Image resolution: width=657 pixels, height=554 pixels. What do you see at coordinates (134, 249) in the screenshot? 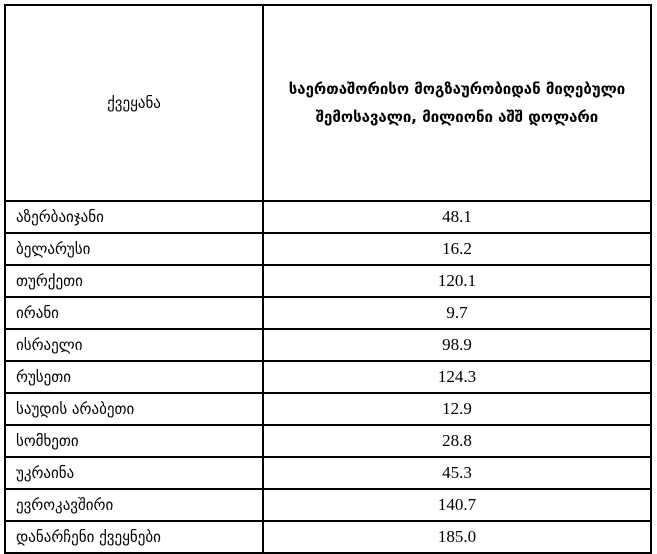
I see `country-cell: ბელარუსი` at bounding box center [134, 249].